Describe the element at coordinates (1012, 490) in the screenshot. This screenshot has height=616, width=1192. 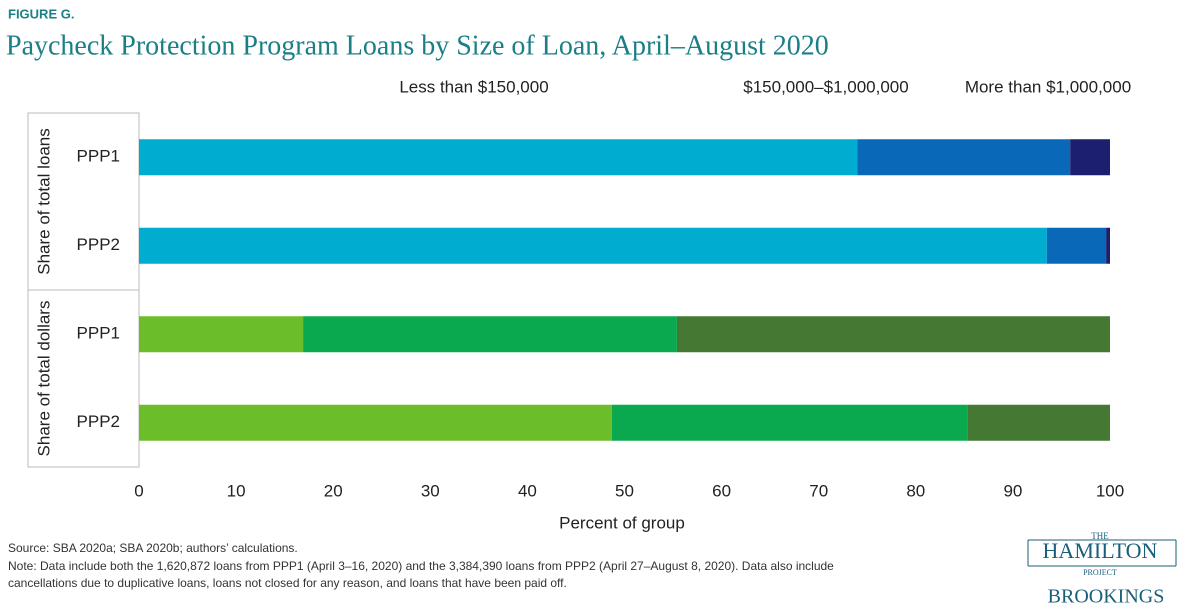
I see `x-tick-label: 90` at that location.